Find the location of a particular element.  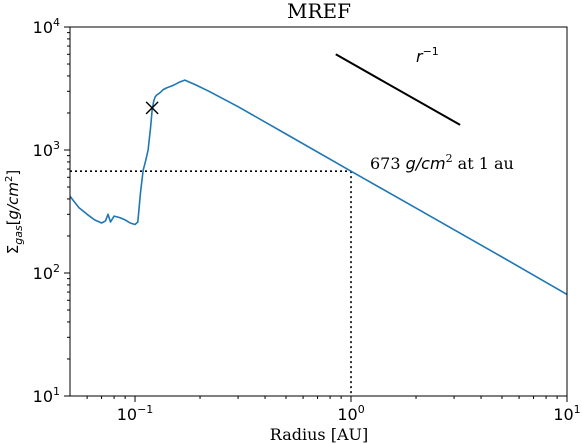

y-tick-label: 10² is located at coordinates (46, 272).